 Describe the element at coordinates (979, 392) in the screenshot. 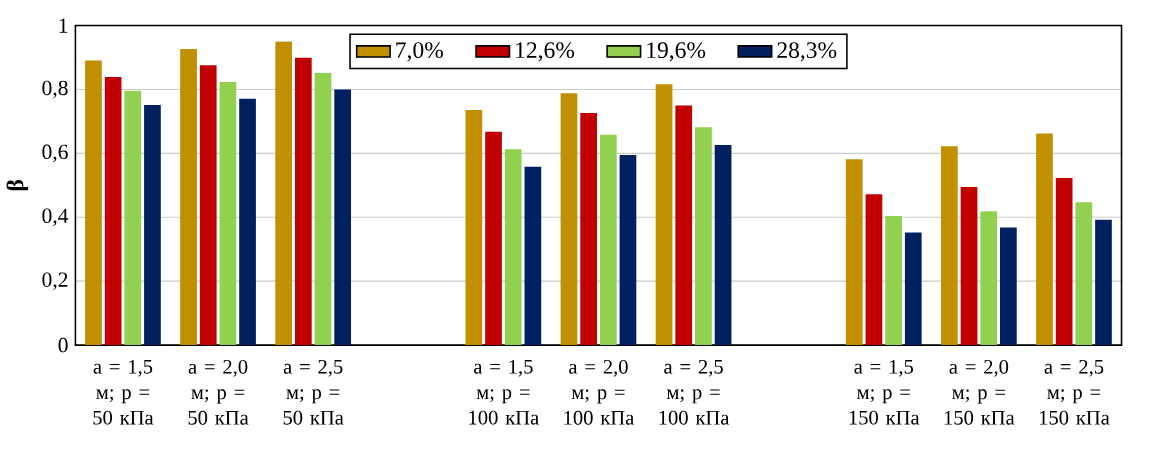

I see `x-tick-label: a = 2,0 м; p = 150 кПа` at that location.